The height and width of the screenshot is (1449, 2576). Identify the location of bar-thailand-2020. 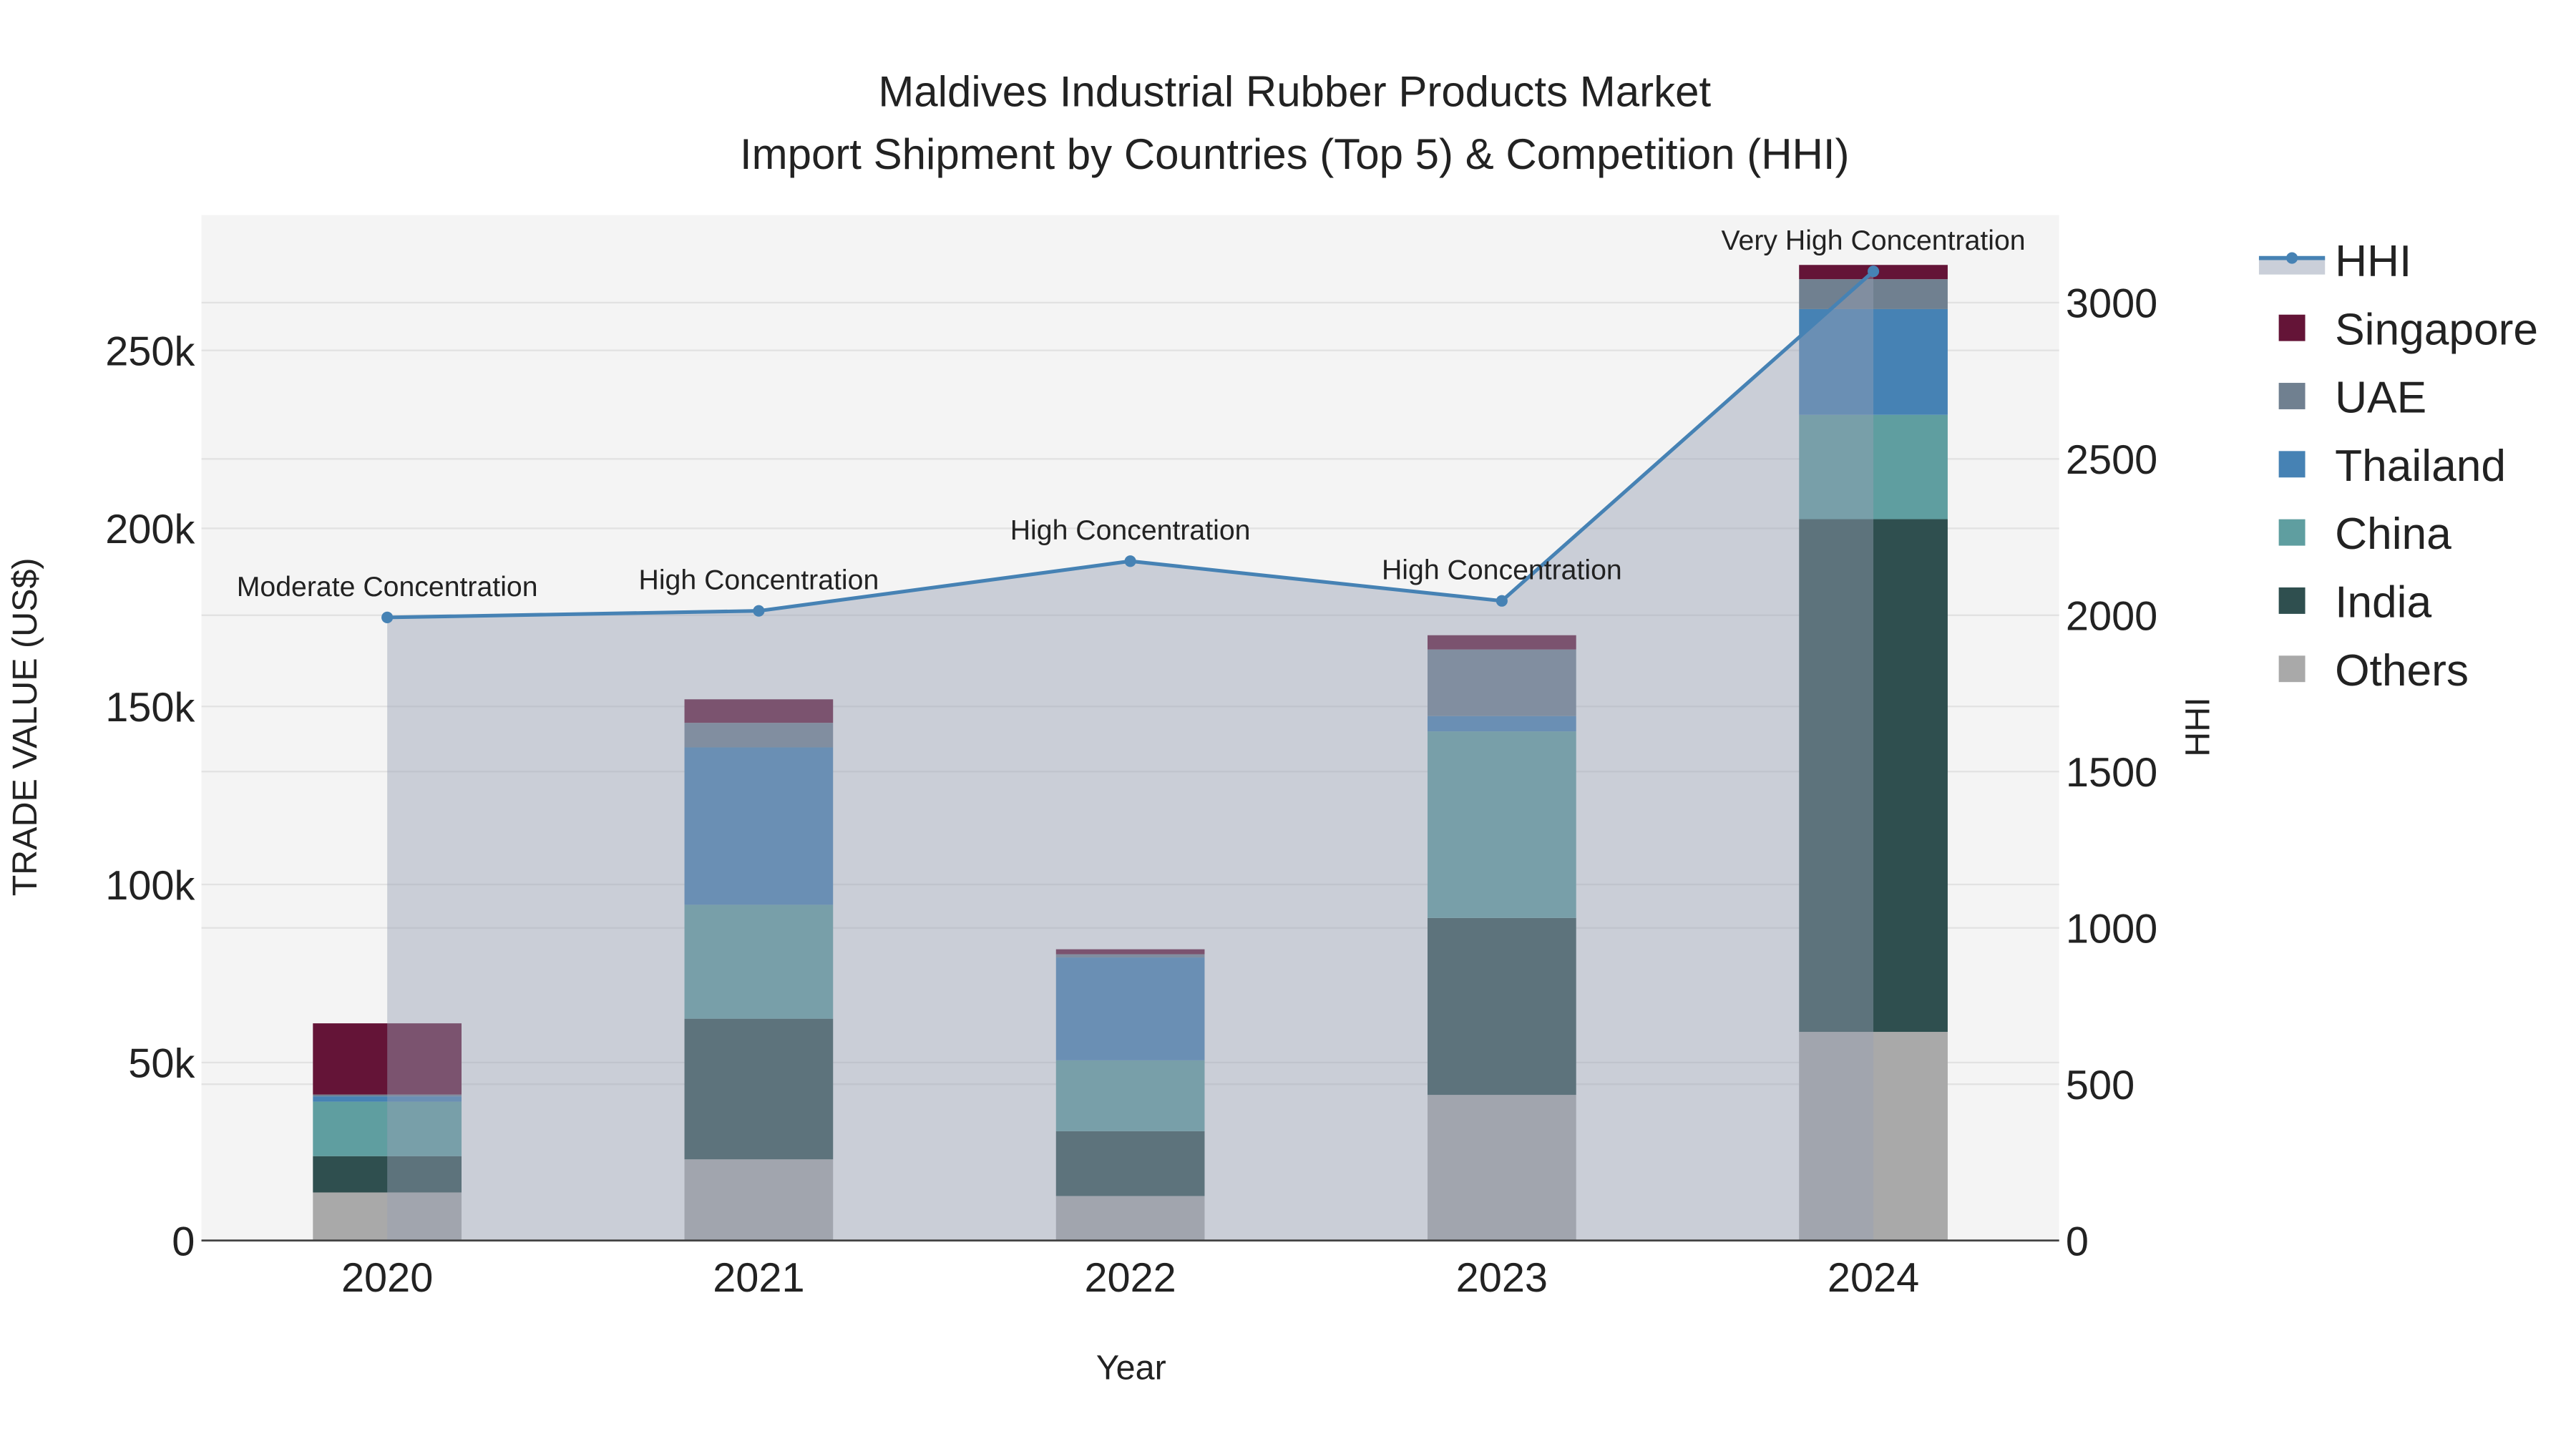
(387, 1099).